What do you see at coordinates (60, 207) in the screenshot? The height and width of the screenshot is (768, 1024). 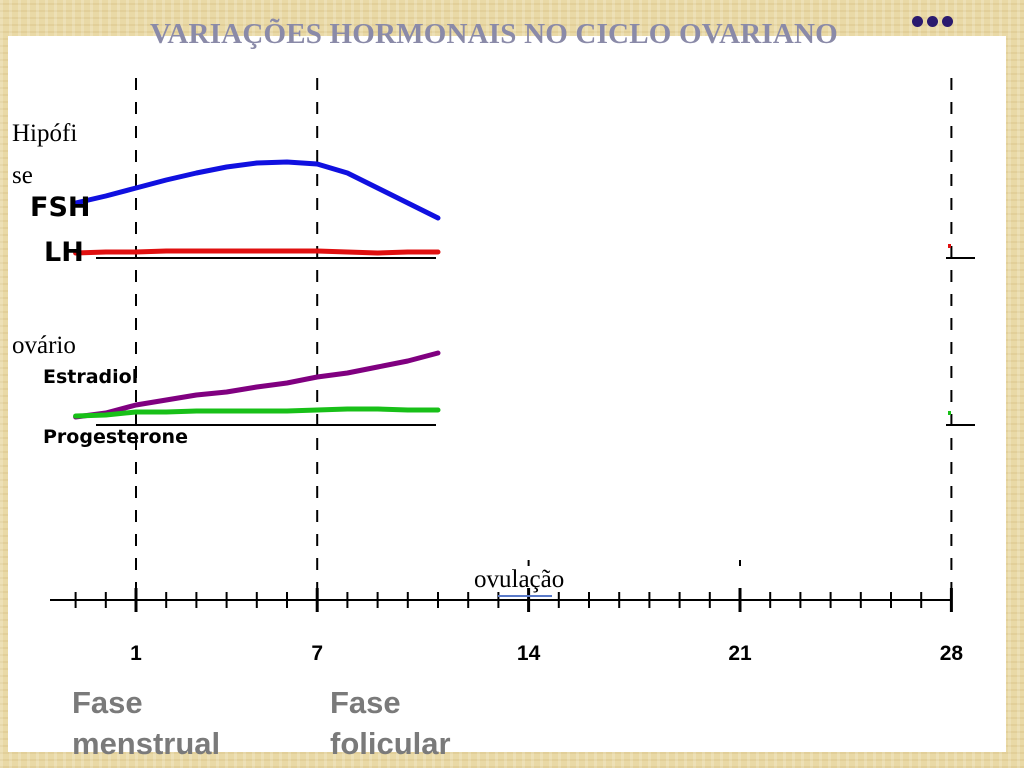 I see `legend-fsh: FSH` at bounding box center [60, 207].